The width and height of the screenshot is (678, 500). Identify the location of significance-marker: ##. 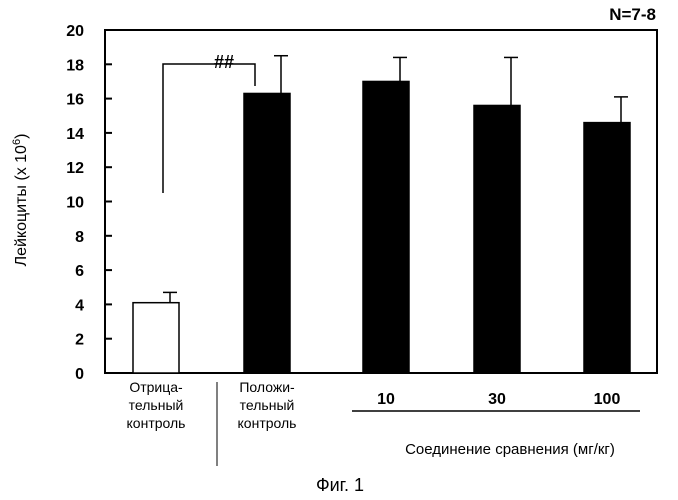
(224, 62).